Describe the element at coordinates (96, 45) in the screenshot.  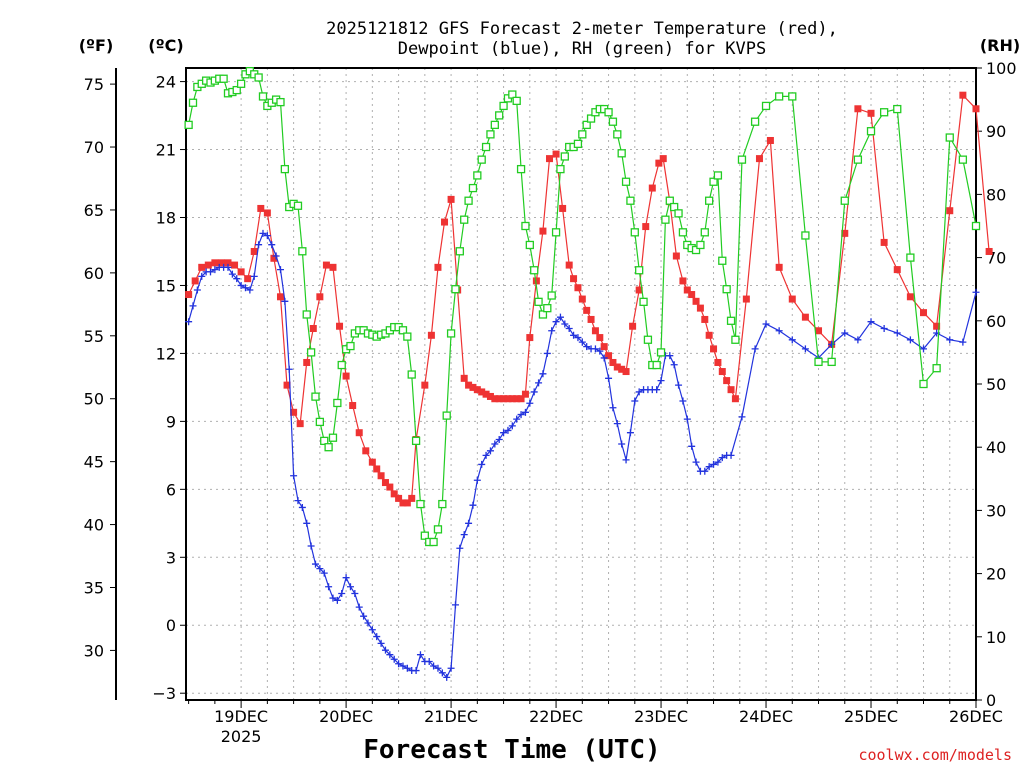
I see `fahrenheit-unit-label: (ºF)` at that location.